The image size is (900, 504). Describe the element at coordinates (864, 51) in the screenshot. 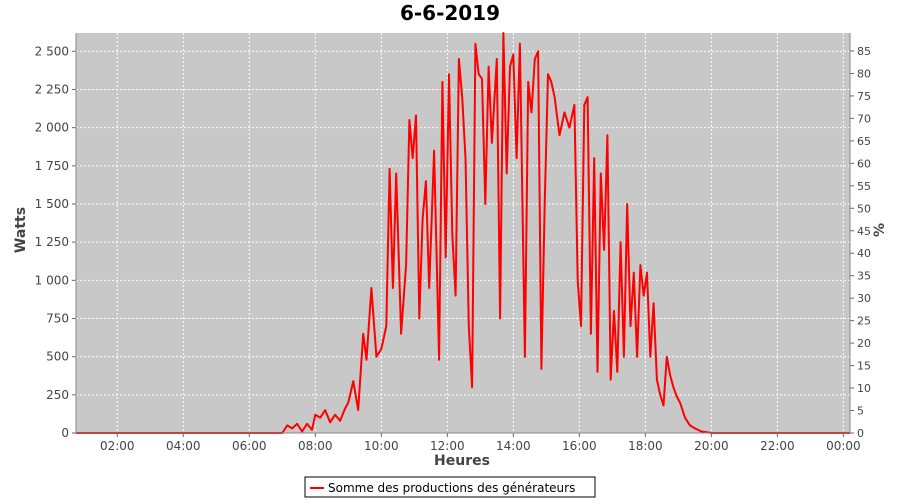

I see `y2-tick-label: 85` at that location.